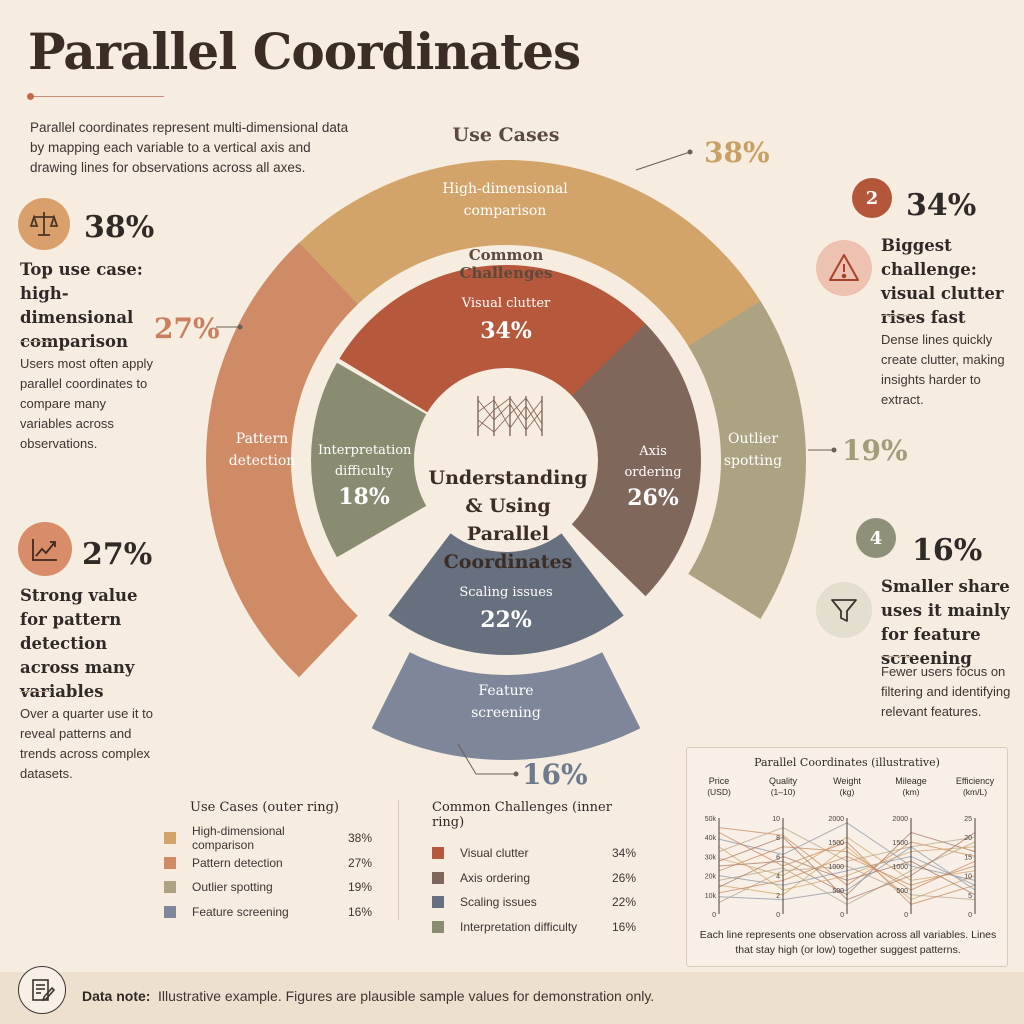  I want to click on footer-label: Data note:, so click(116, 996).